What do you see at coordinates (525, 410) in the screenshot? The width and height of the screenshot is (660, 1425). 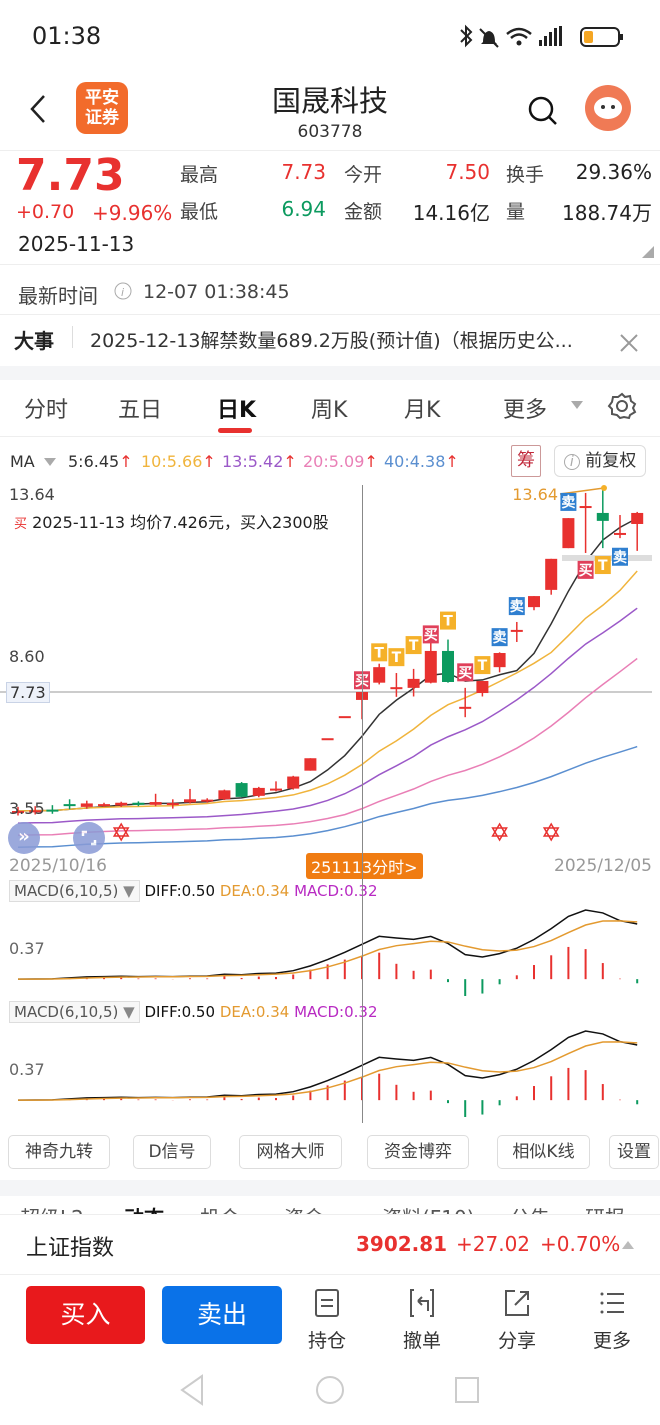 I see `tab-5: 更多` at bounding box center [525, 410].